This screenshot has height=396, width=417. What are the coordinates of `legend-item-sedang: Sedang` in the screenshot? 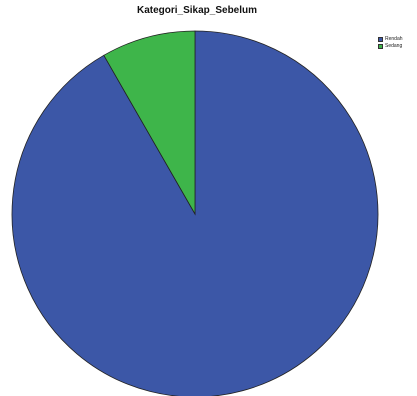 It's located at (390, 46).